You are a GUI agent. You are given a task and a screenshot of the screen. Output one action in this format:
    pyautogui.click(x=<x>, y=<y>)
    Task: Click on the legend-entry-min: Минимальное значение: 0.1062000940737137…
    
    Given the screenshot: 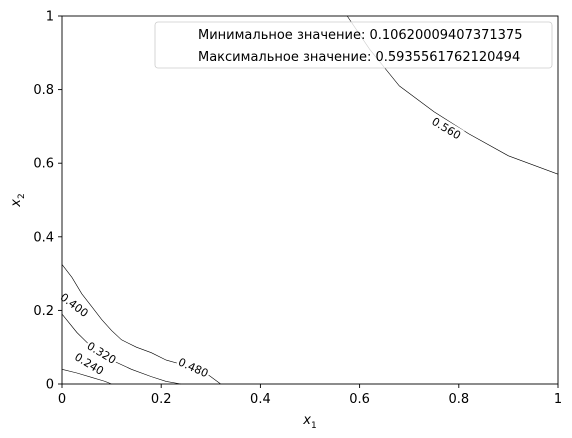 What is the action you would take?
    pyautogui.click(x=360, y=35)
    